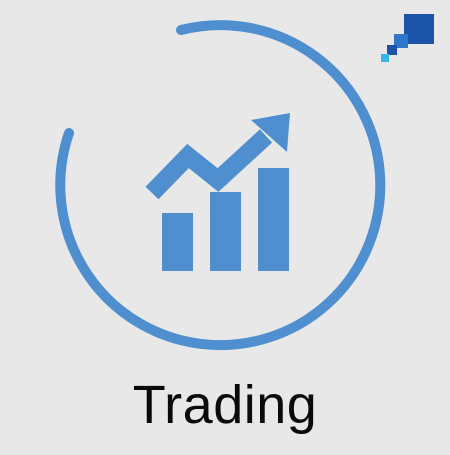 The image size is (450, 455). Describe the element at coordinates (225, 405) in the screenshot. I see `tile-title: Trading` at that location.